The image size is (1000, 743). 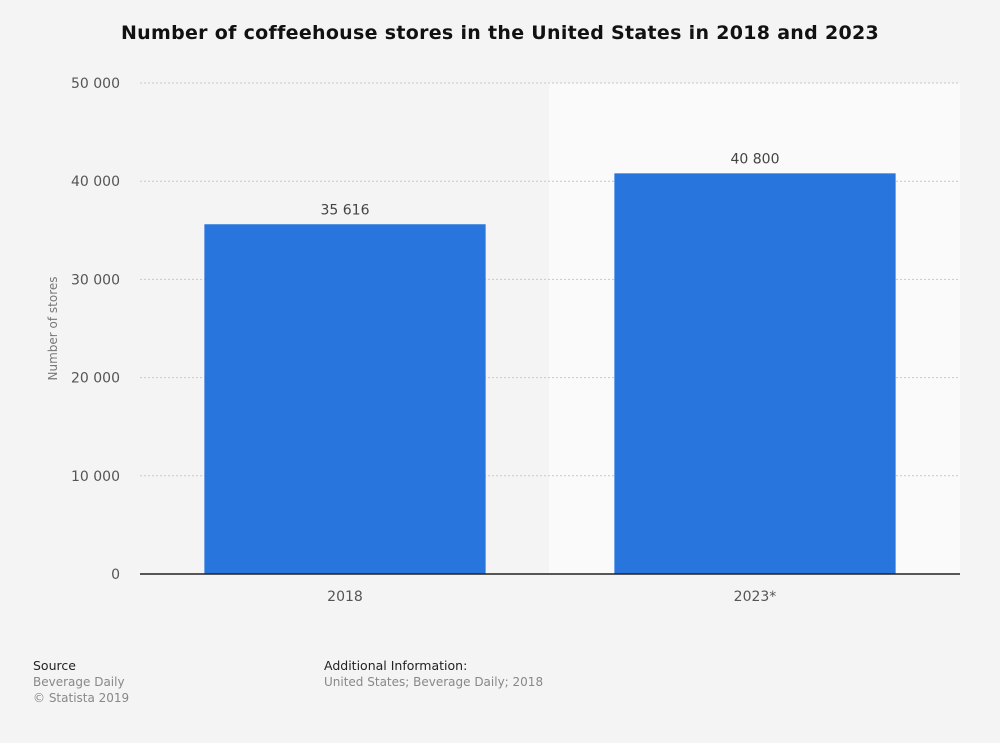 I want to click on x-tick-label: 2023*, so click(x=755, y=597).